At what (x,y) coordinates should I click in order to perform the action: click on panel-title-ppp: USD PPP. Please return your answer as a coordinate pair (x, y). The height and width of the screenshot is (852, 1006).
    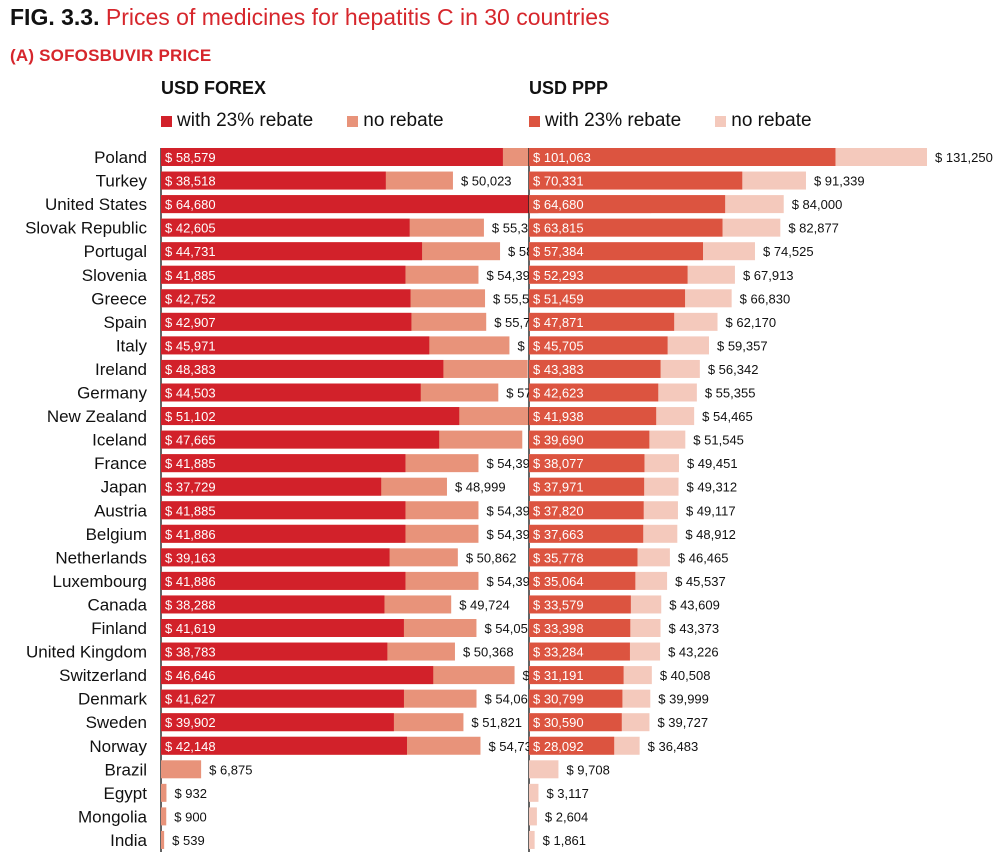
    Looking at the image, I should click on (569, 88).